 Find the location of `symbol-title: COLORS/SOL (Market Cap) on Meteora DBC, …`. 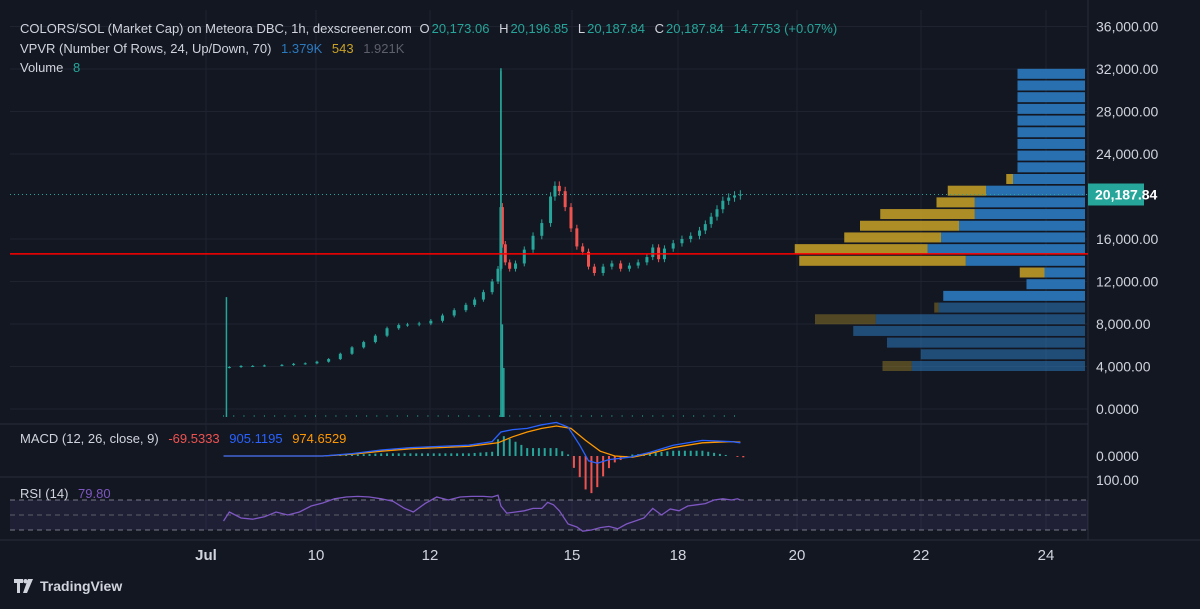

symbol-title: COLORS/SOL (Market Cap) on Meteora DBC, … is located at coordinates (216, 28).